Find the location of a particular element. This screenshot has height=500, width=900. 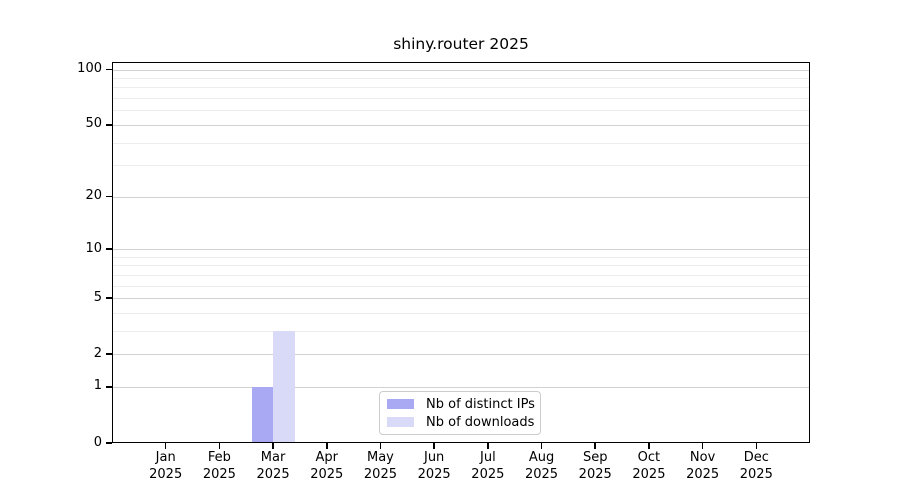

legend-item-distinct-ips: Nb of distinct IPs is located at coordinates (463, 404).